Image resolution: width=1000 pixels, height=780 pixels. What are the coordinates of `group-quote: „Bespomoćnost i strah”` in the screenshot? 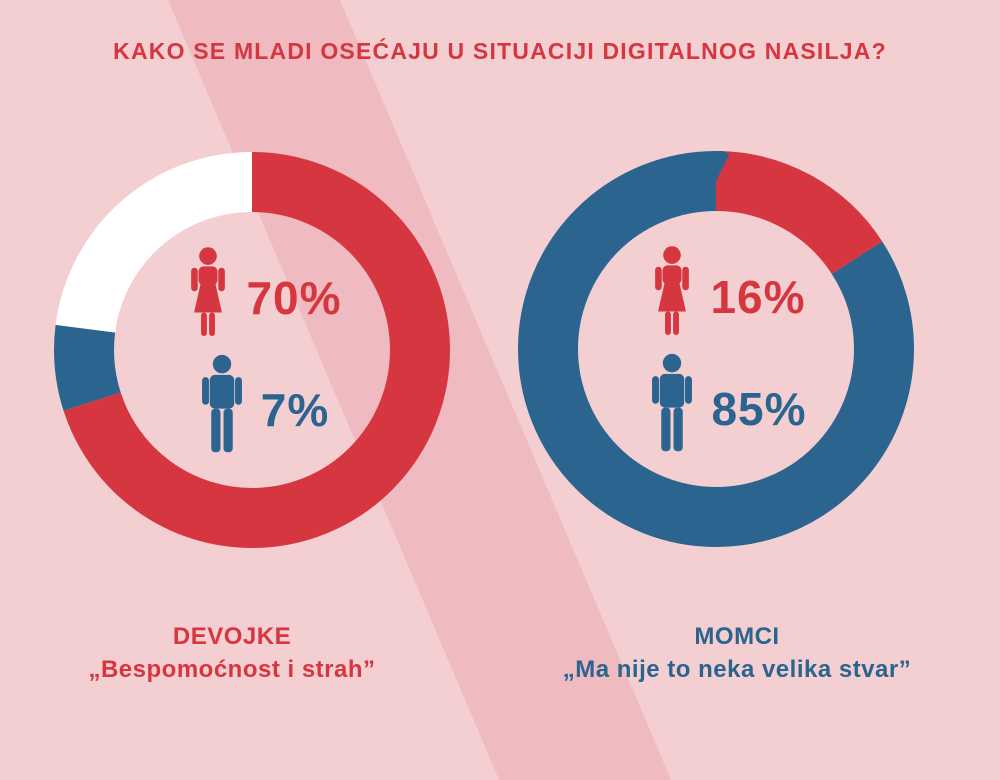 It's located at (232, 669).